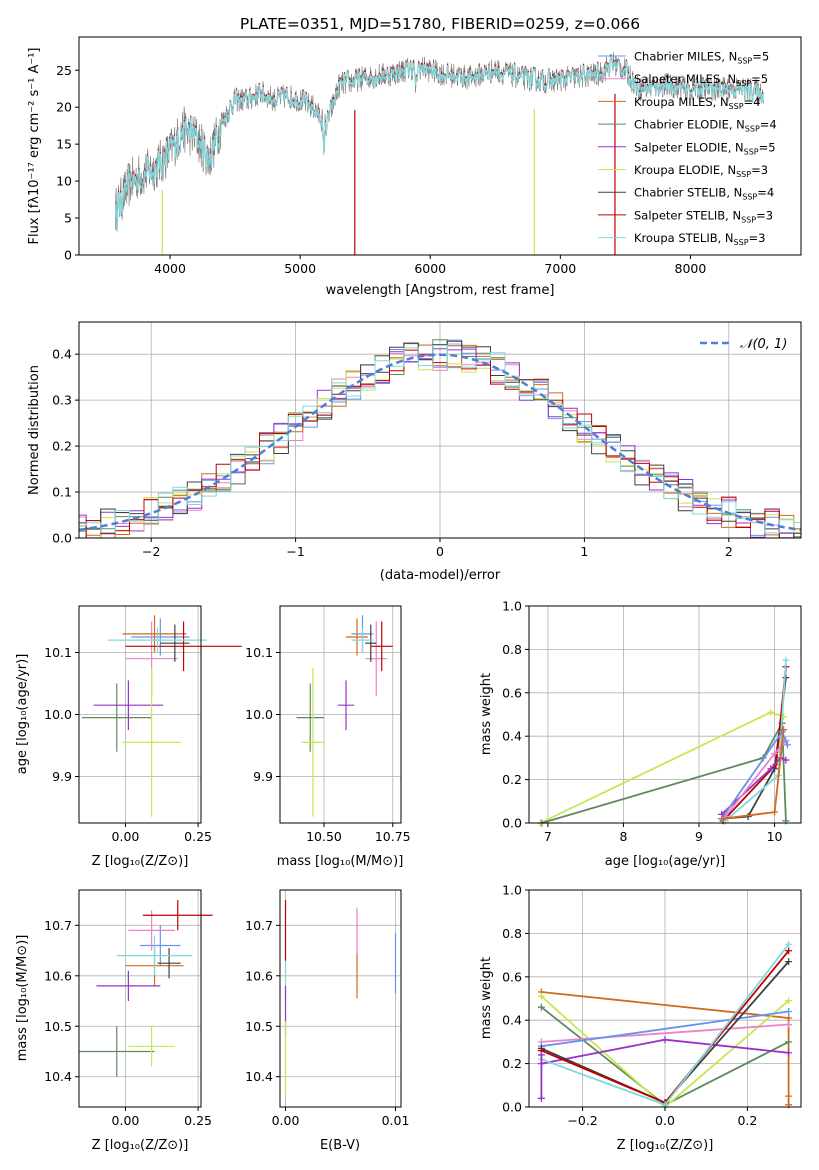 The width and height of the screenshot is (819, 1170). What do you see at coordinates (259, 714) in the screenshot?
I see `y-tick-label: 10.0` at bounding box center [259, 714].